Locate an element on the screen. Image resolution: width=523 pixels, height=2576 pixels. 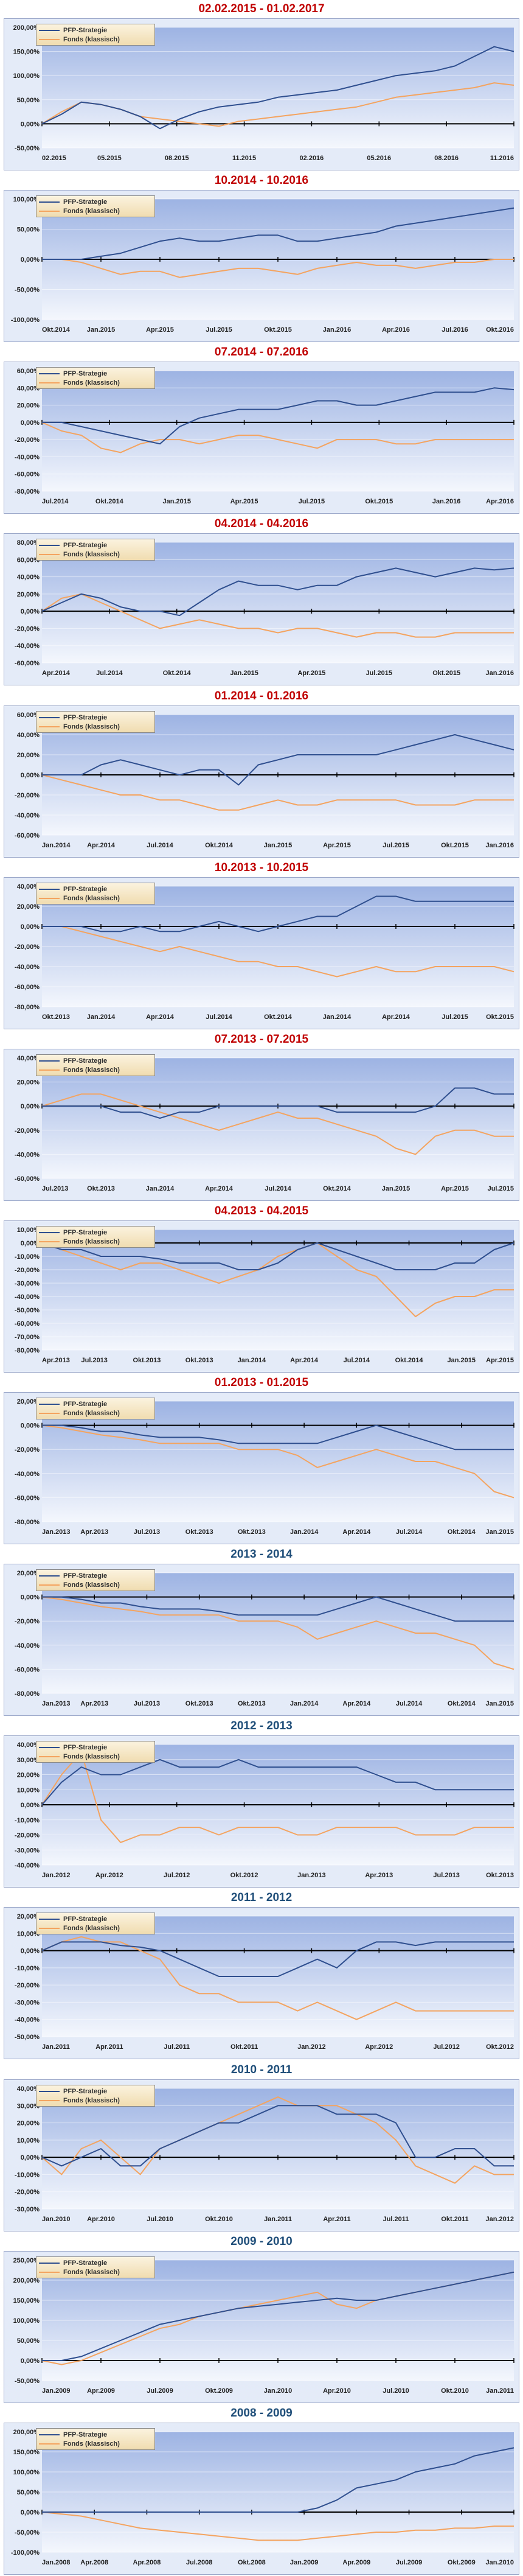
y-tick-label: 150,00% is located at coordinates (26, 52).